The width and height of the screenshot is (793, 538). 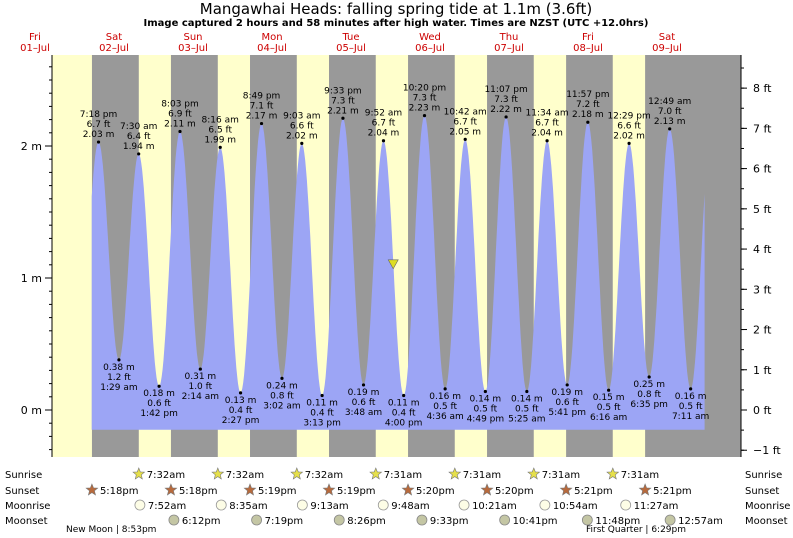 What do you see at coordinates (343, 91) in the screenshot?
I see `high-tide-label: 9:33 pm` at bounding box center [343, 91].